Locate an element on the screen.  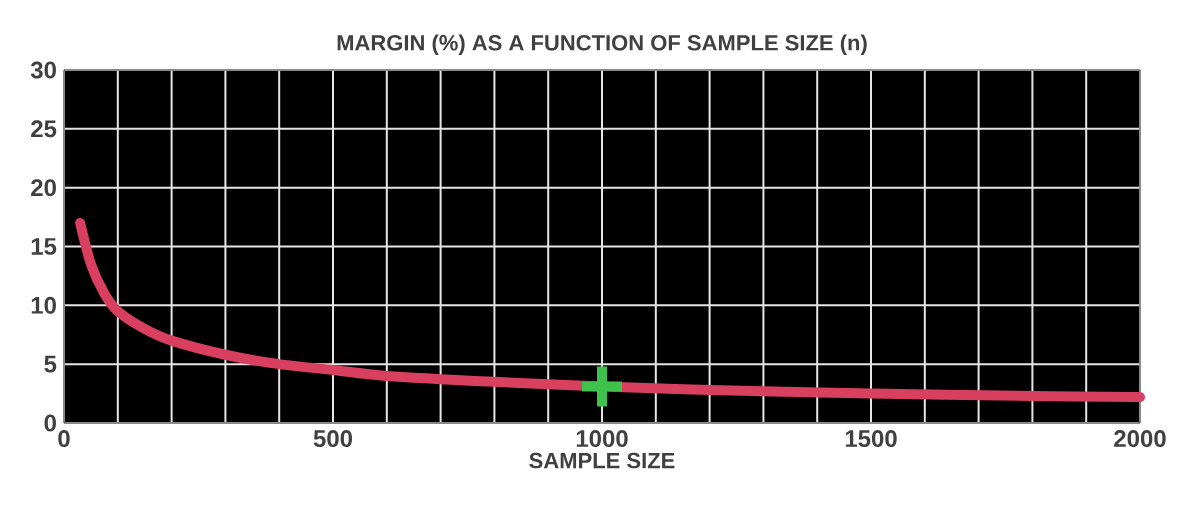
x-tick-label: 1000 is located at coordinates (602, 439).